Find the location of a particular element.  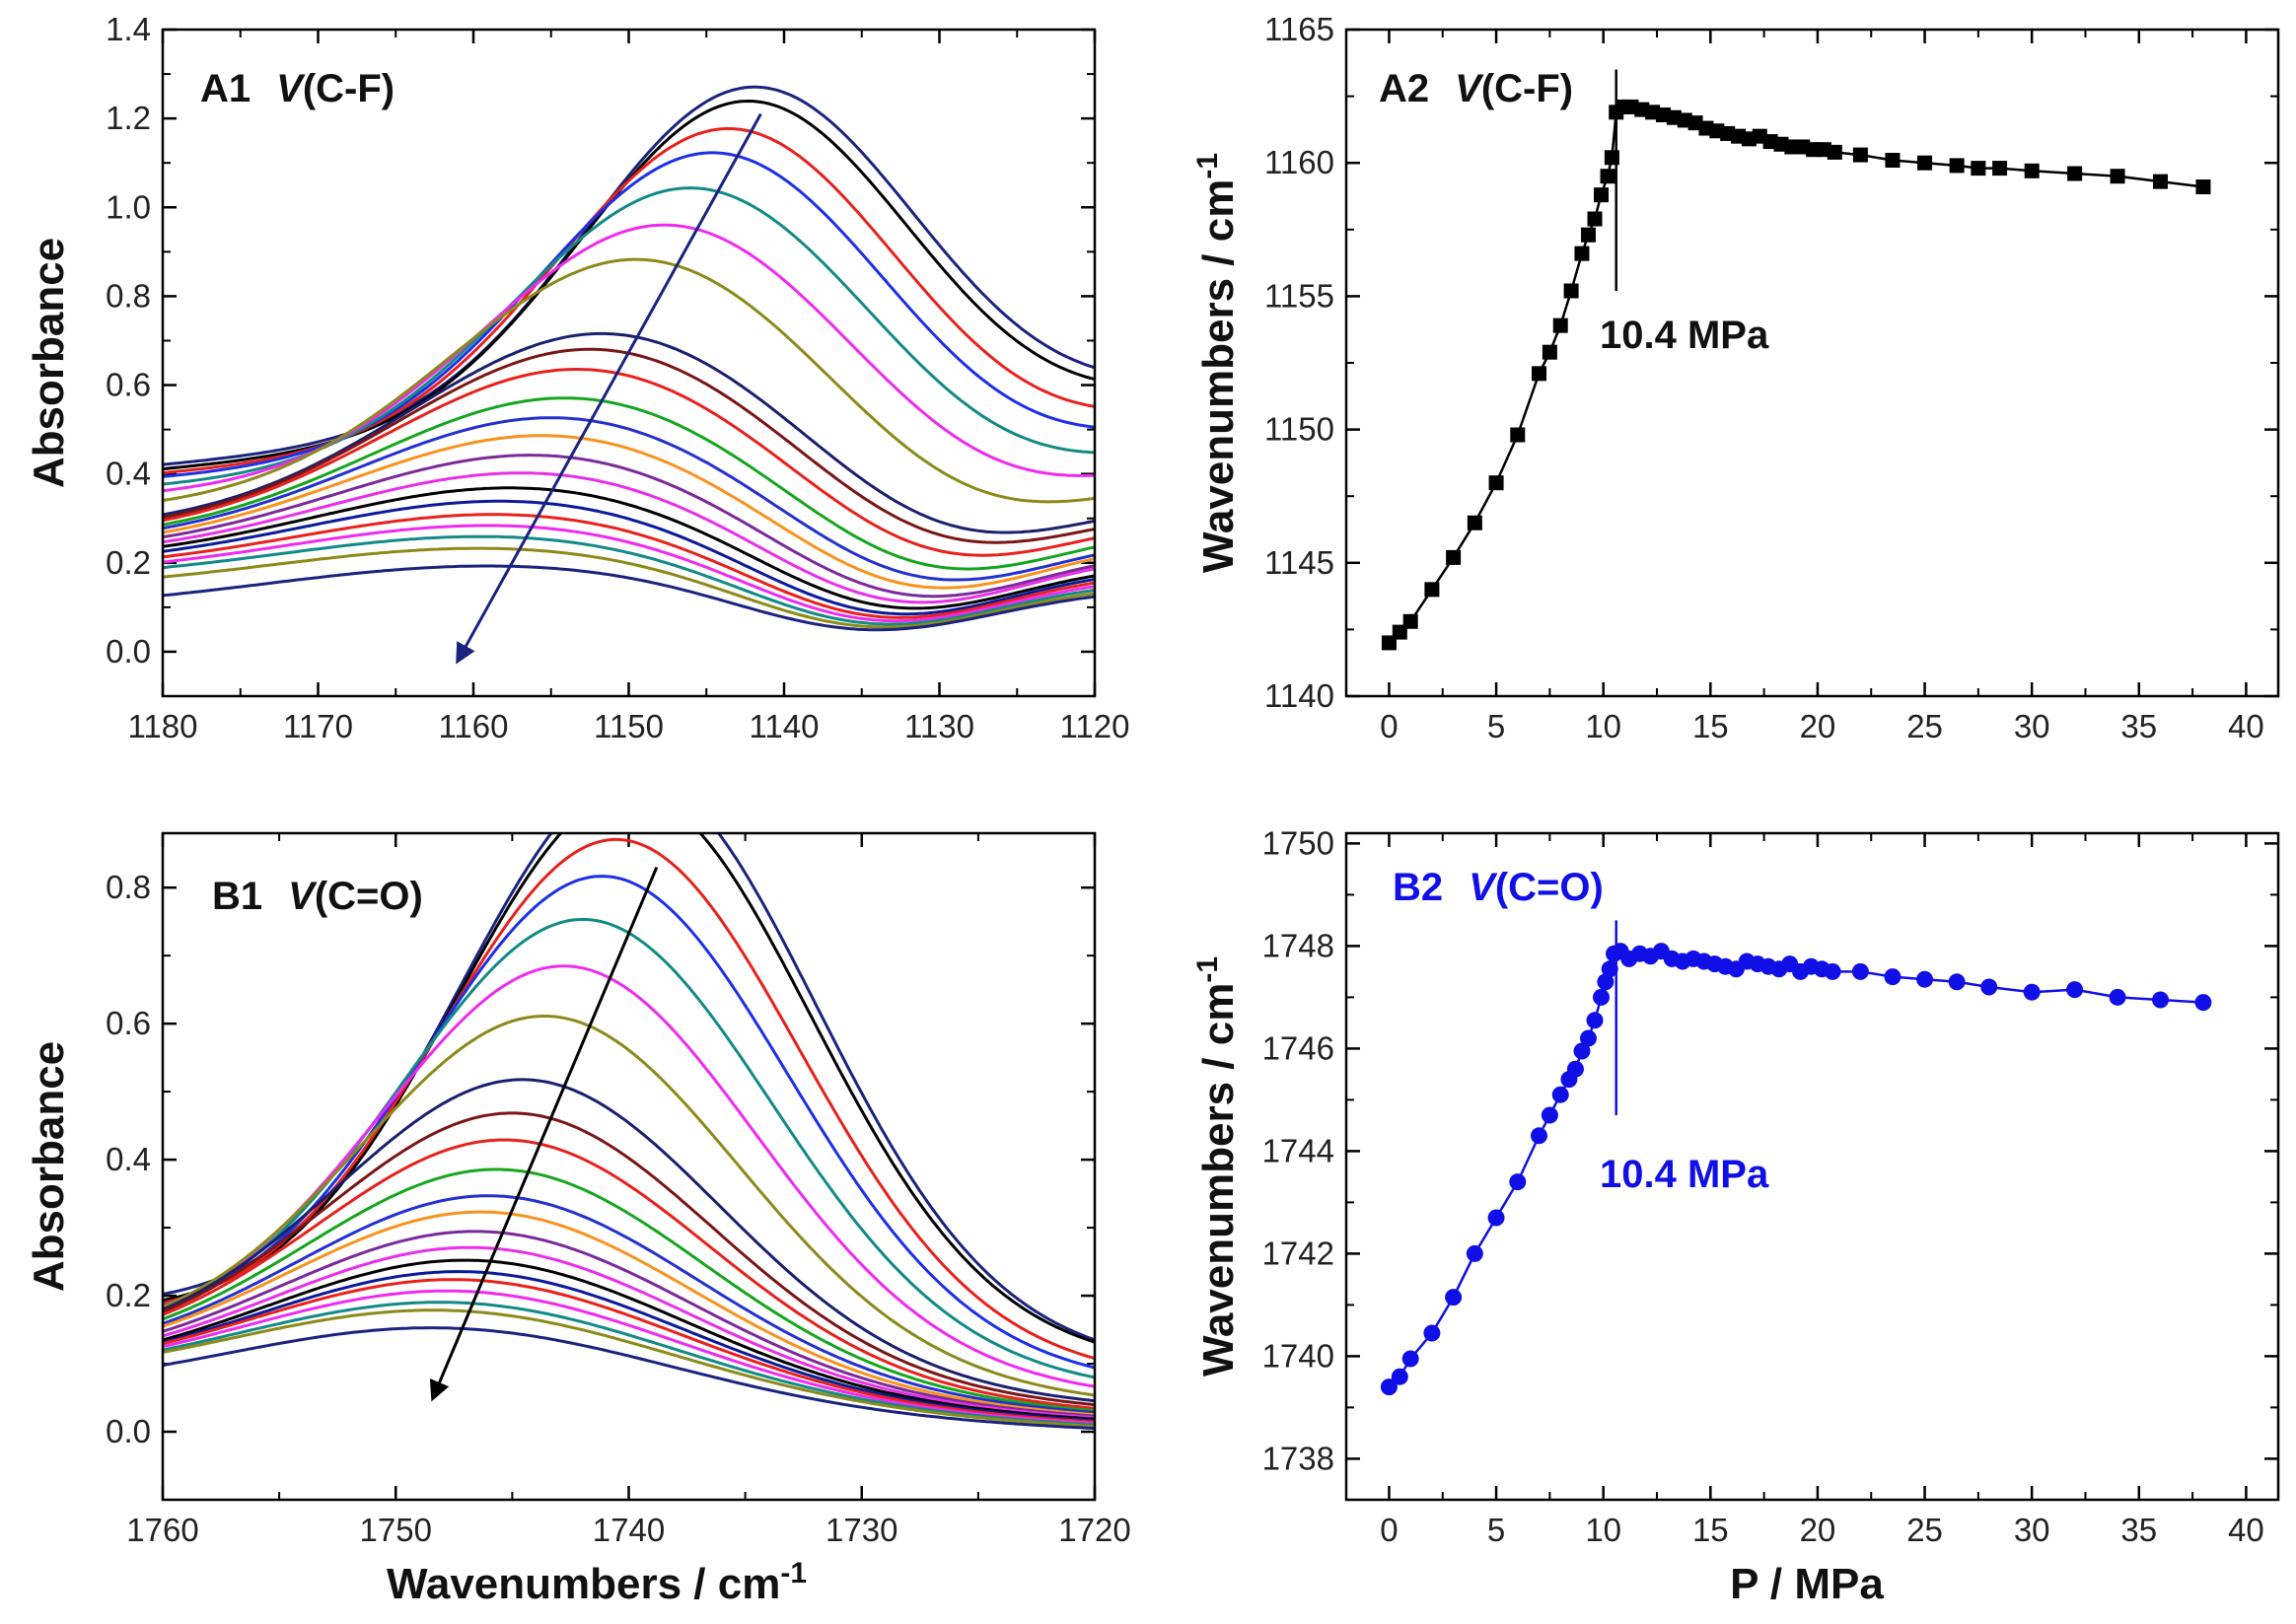

a1-spectrum-s2 is located at coordinates (629, 285).